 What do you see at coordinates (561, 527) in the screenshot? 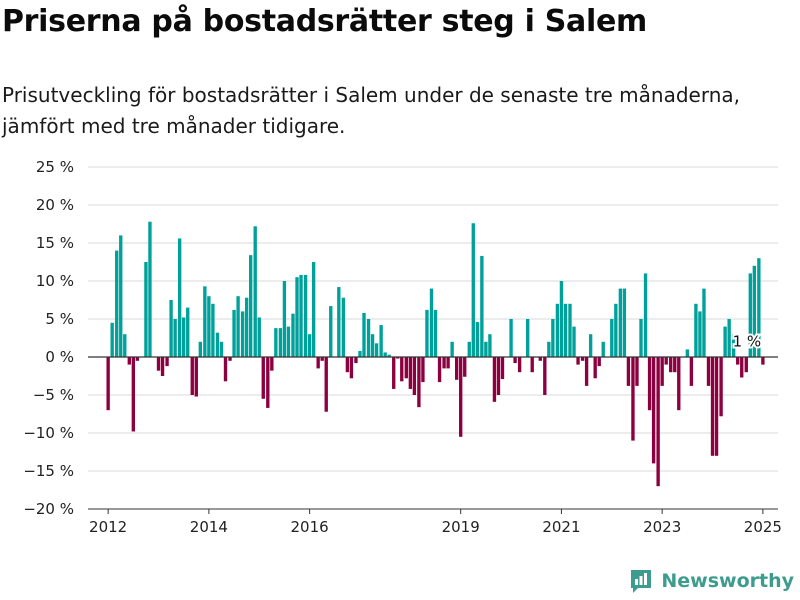
I see `x-tick-label: 2021` at bounding box center [561, 527].